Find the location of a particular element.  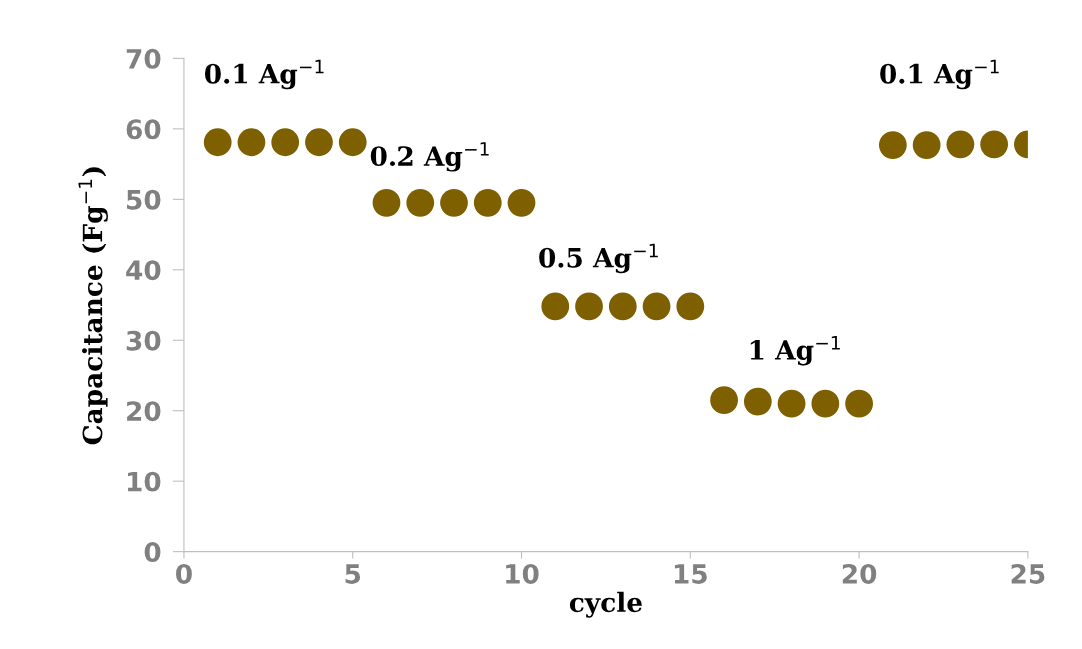

y-tick-label: 20 is located at coordinates (144, 411).